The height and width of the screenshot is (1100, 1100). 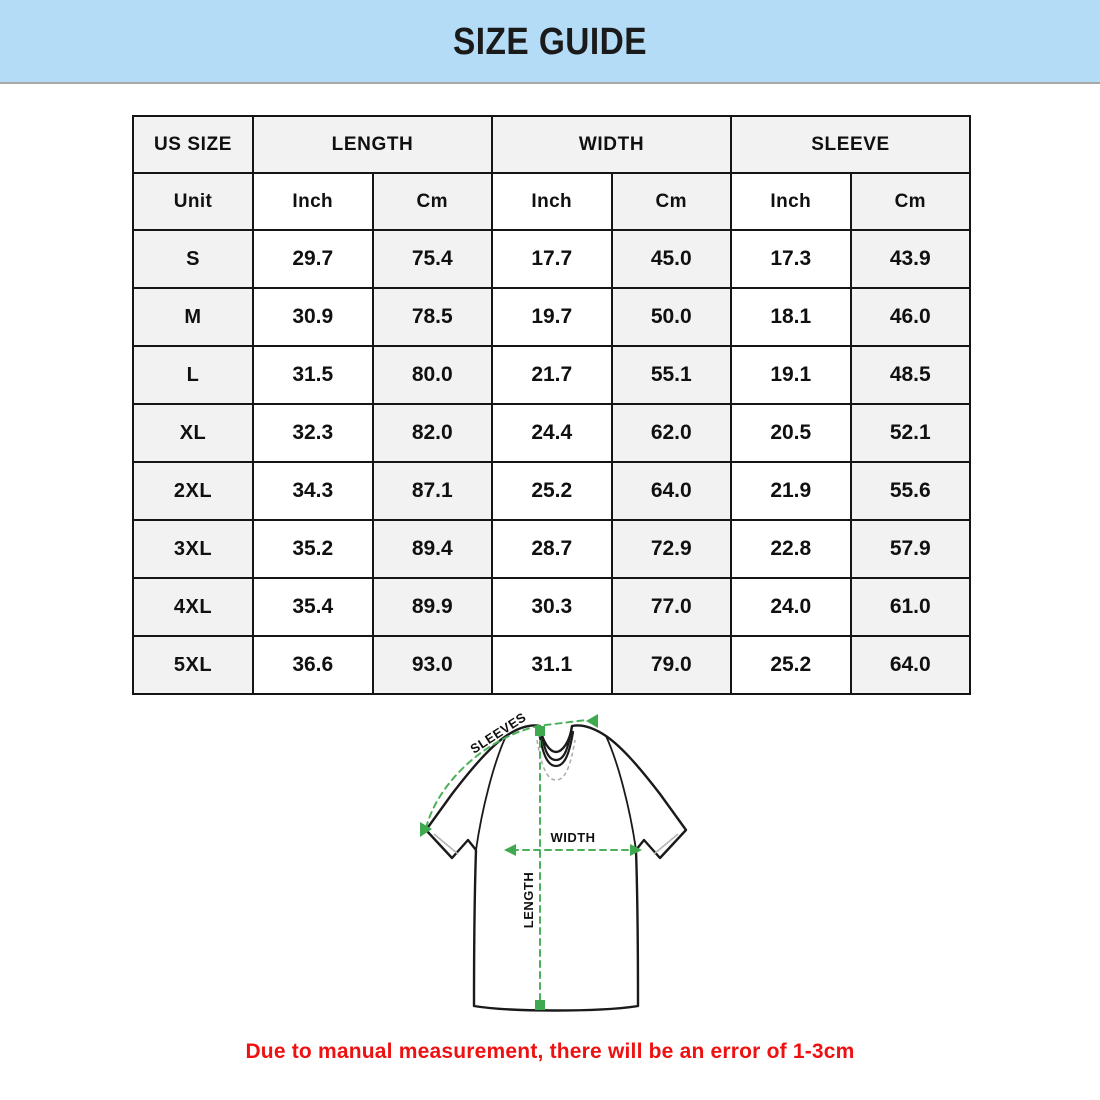 What do you see at coordinates (910, 607) in the screenshot?
I see `cell-sleeve-cm-4xl: 61.0` at bounding box center [910, 607].